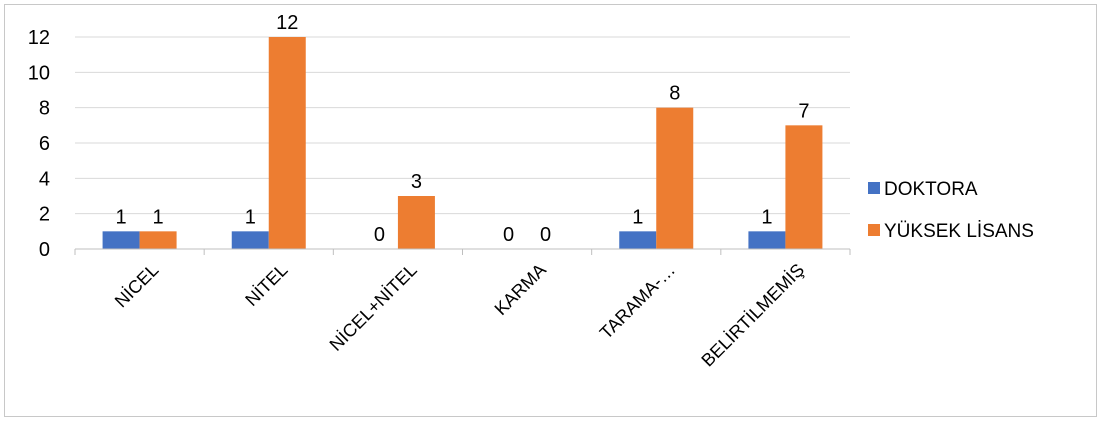 This screenshot has width=1101, height=421. What do you see at coordinates (44, 144) in the screenshot?
I see `y-tick-label: 6` at bounding box center [44, 144].